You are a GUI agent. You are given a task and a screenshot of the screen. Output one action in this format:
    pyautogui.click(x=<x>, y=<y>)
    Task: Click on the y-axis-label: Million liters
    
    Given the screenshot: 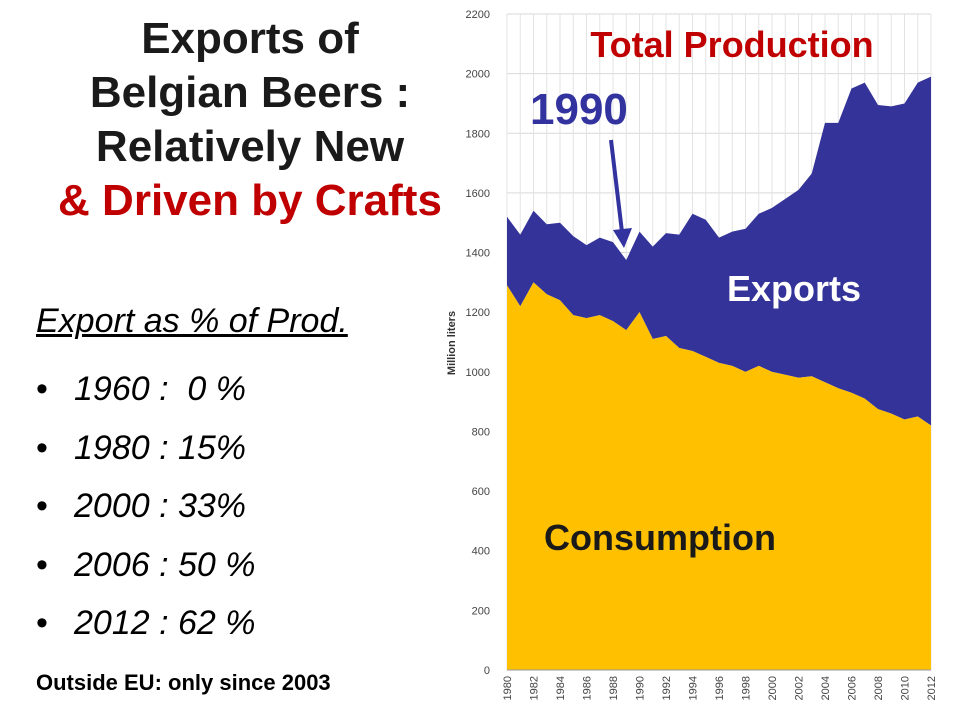 What is the action you would take?
    pyautogui.click(x=452, y=343)
    